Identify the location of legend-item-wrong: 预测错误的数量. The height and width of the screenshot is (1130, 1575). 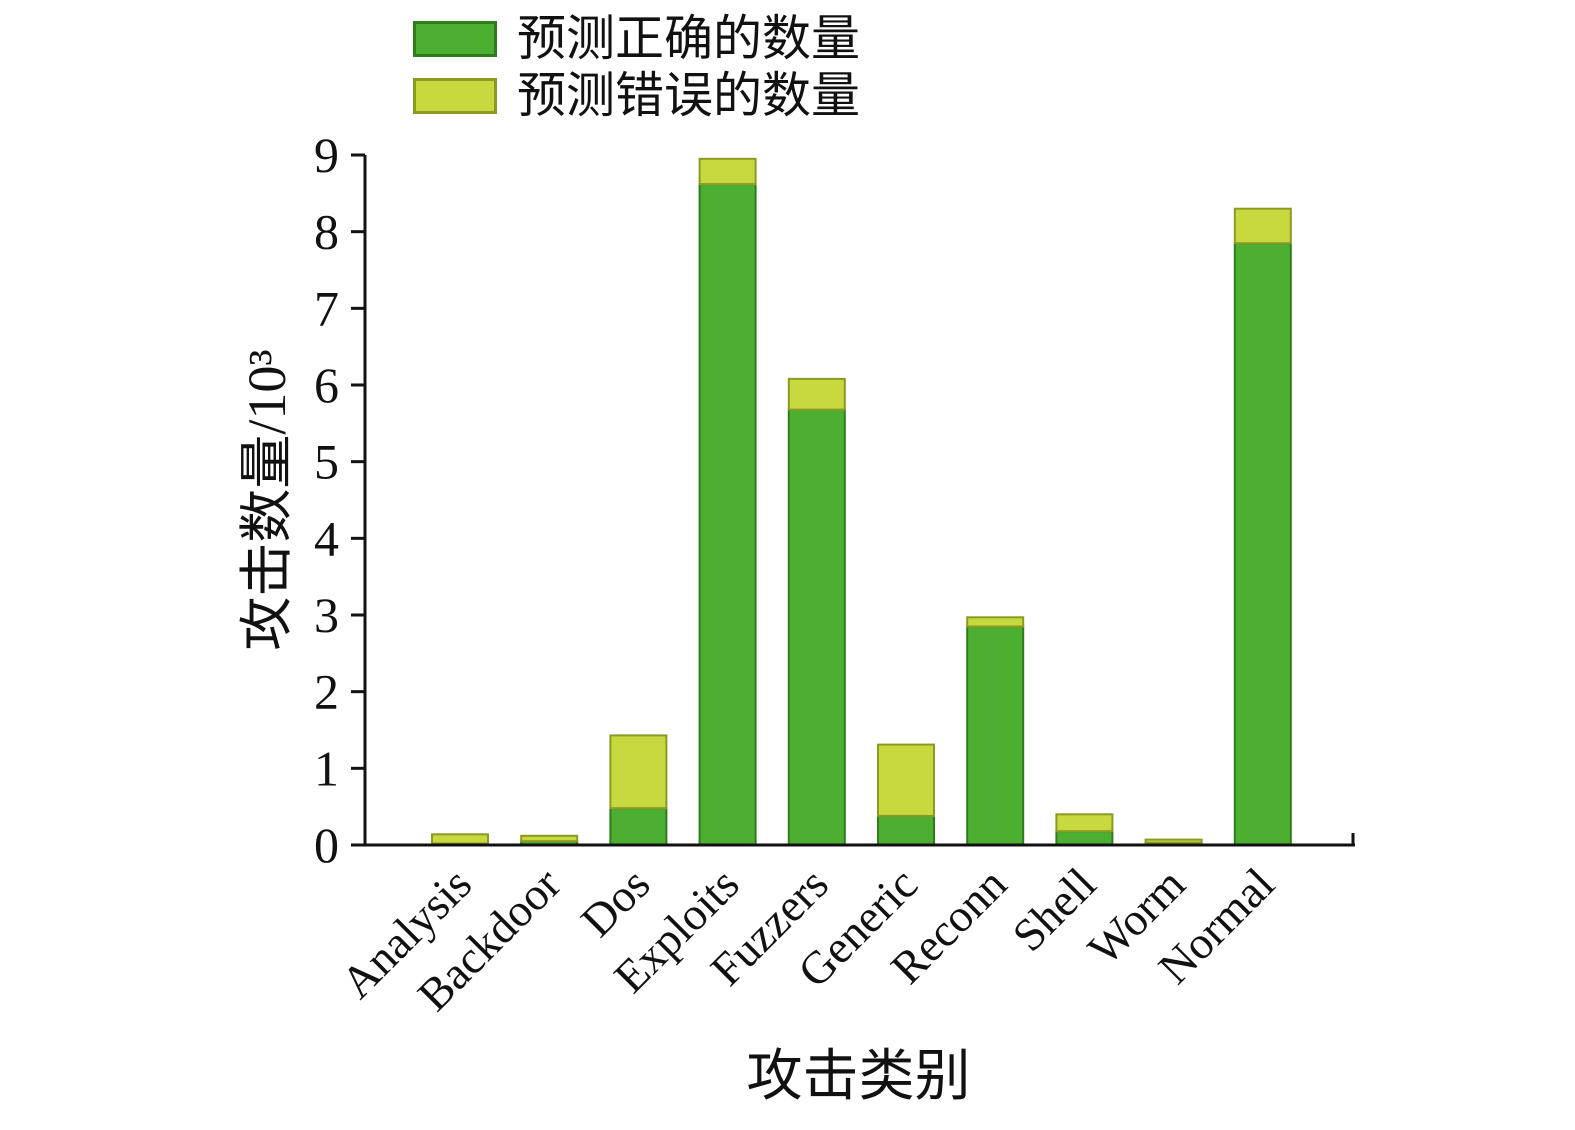
(636, 95).